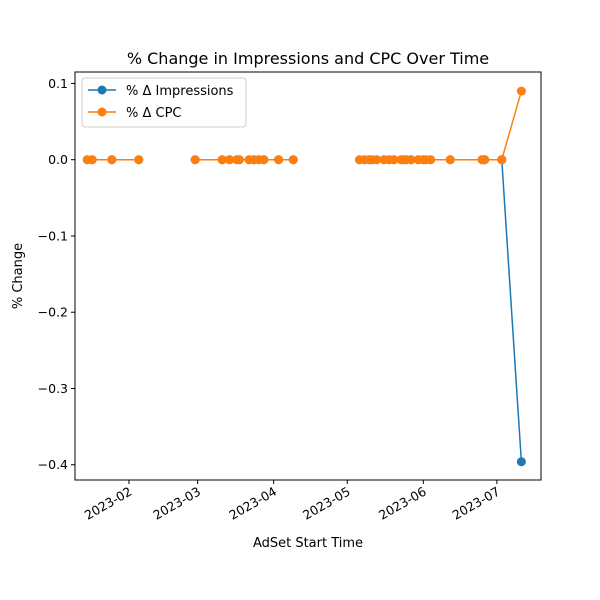  What do you see at coordinates (308, 543) in the screenshot?
I see `x-axis-label: AdSet Start Time` at bounding box center [308, 543].